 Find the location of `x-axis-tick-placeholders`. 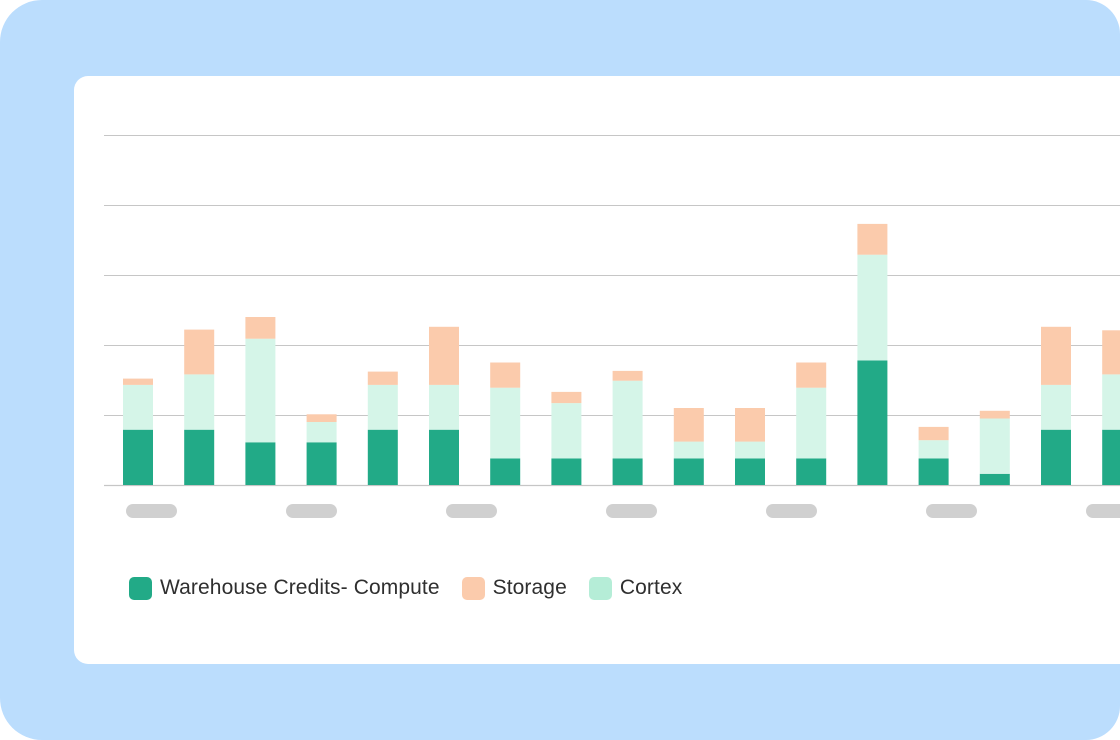

x-axis-tick-placeholders is located at coordinates (623, 511).